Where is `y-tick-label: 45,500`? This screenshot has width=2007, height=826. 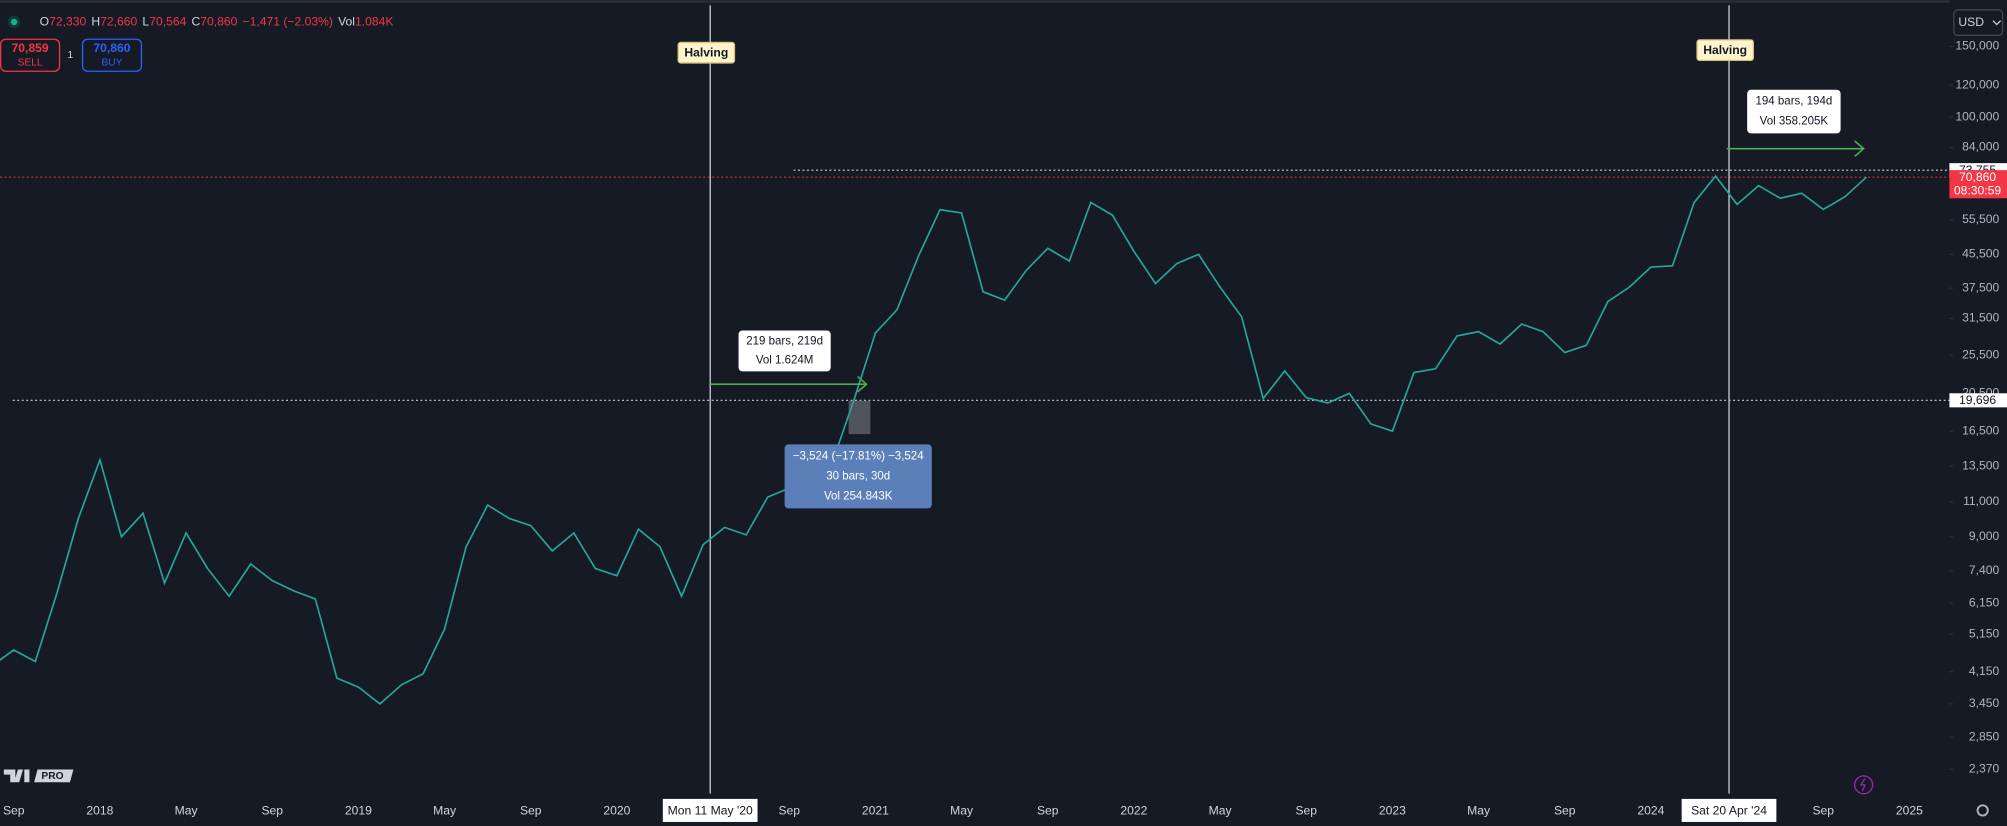
y-tick-label: 45,500 is located at coordinates (1980, 254).